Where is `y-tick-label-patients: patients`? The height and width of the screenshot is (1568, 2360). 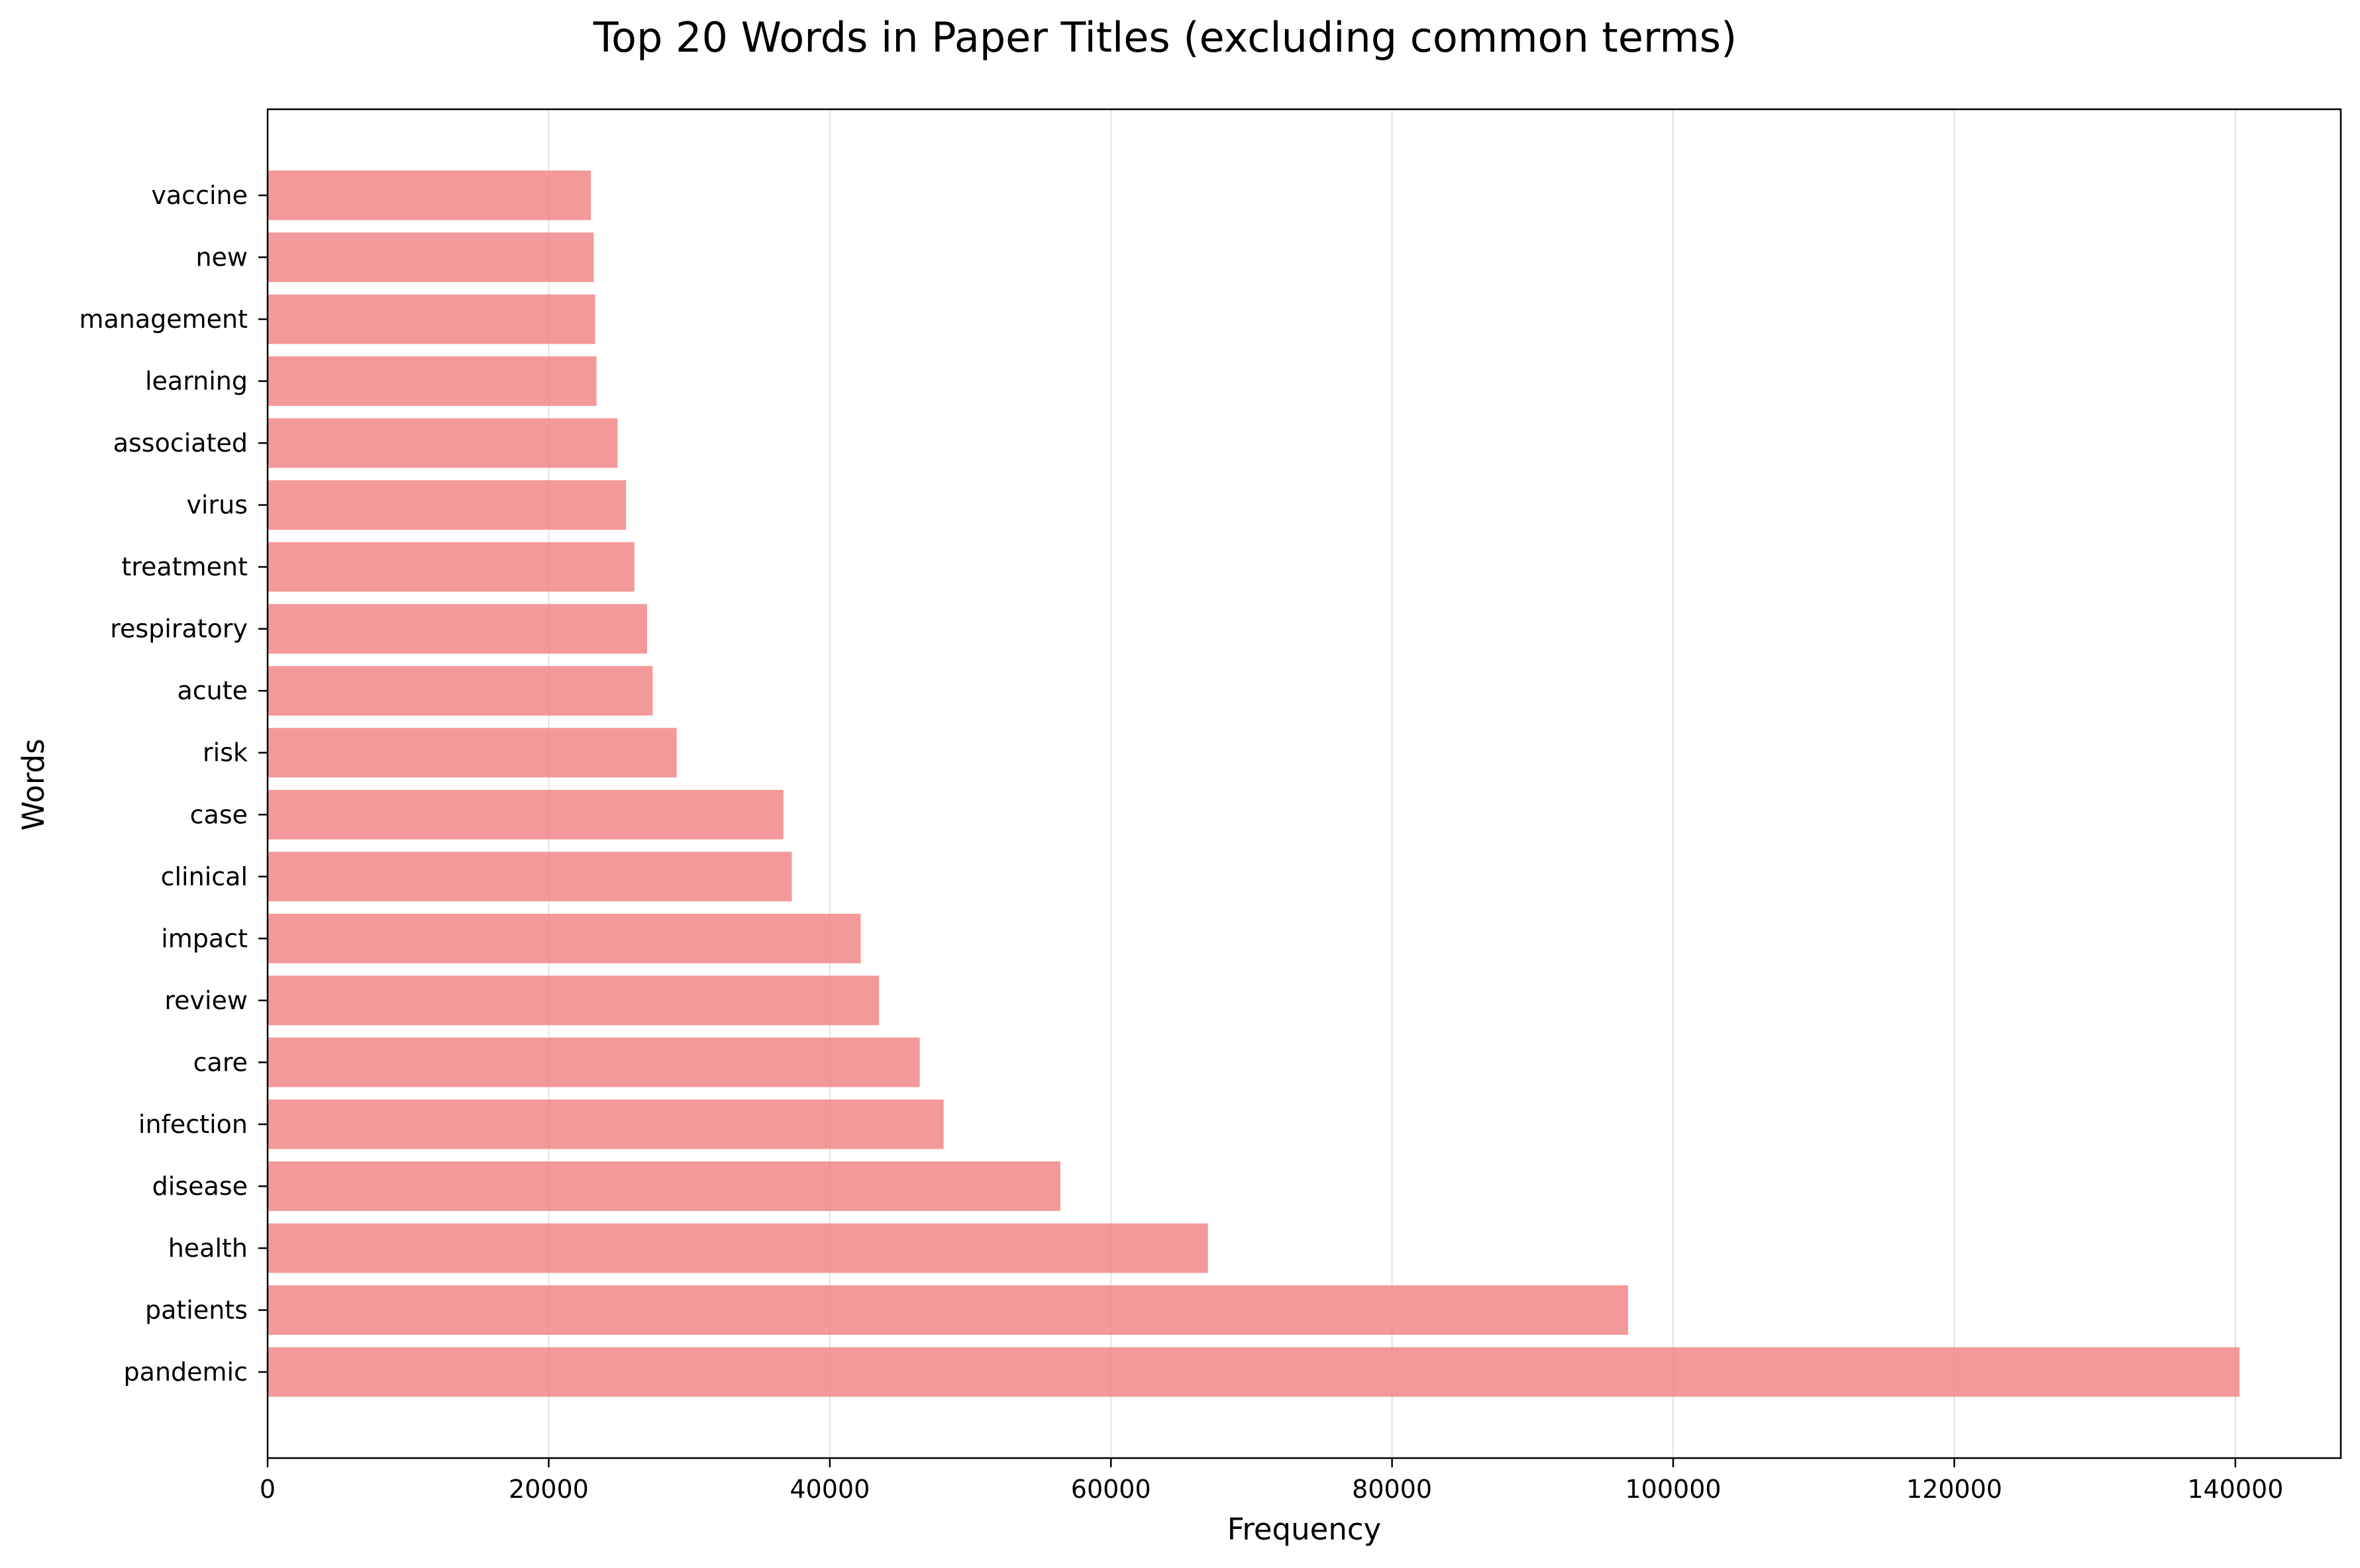
y-tick-label-patients: patients is located at coordinates (196, 1309).